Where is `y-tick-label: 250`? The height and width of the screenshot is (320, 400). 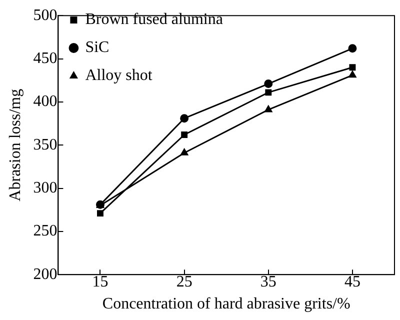 y-tick-label: 250 is located at coordinates (45, 231).